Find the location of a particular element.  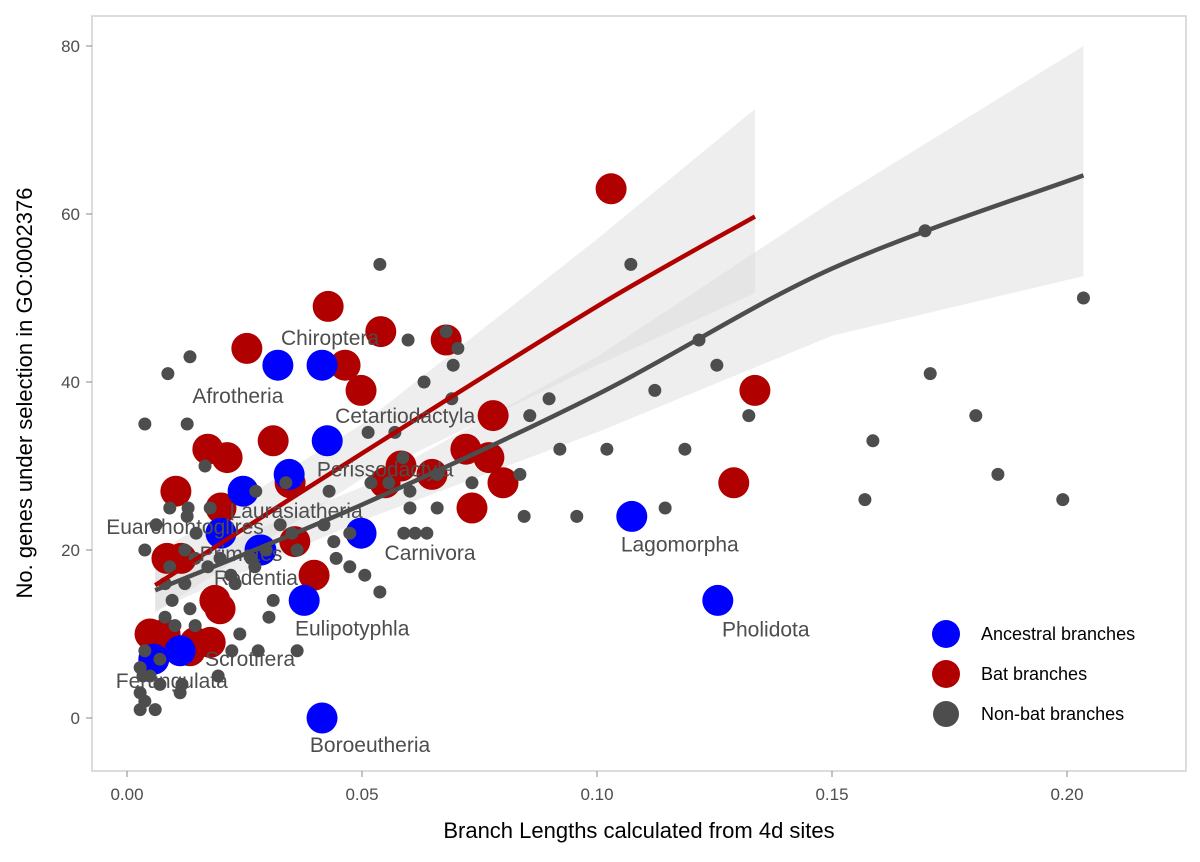

x-tick-label: 0.10 is located at coordinates (596, 794).